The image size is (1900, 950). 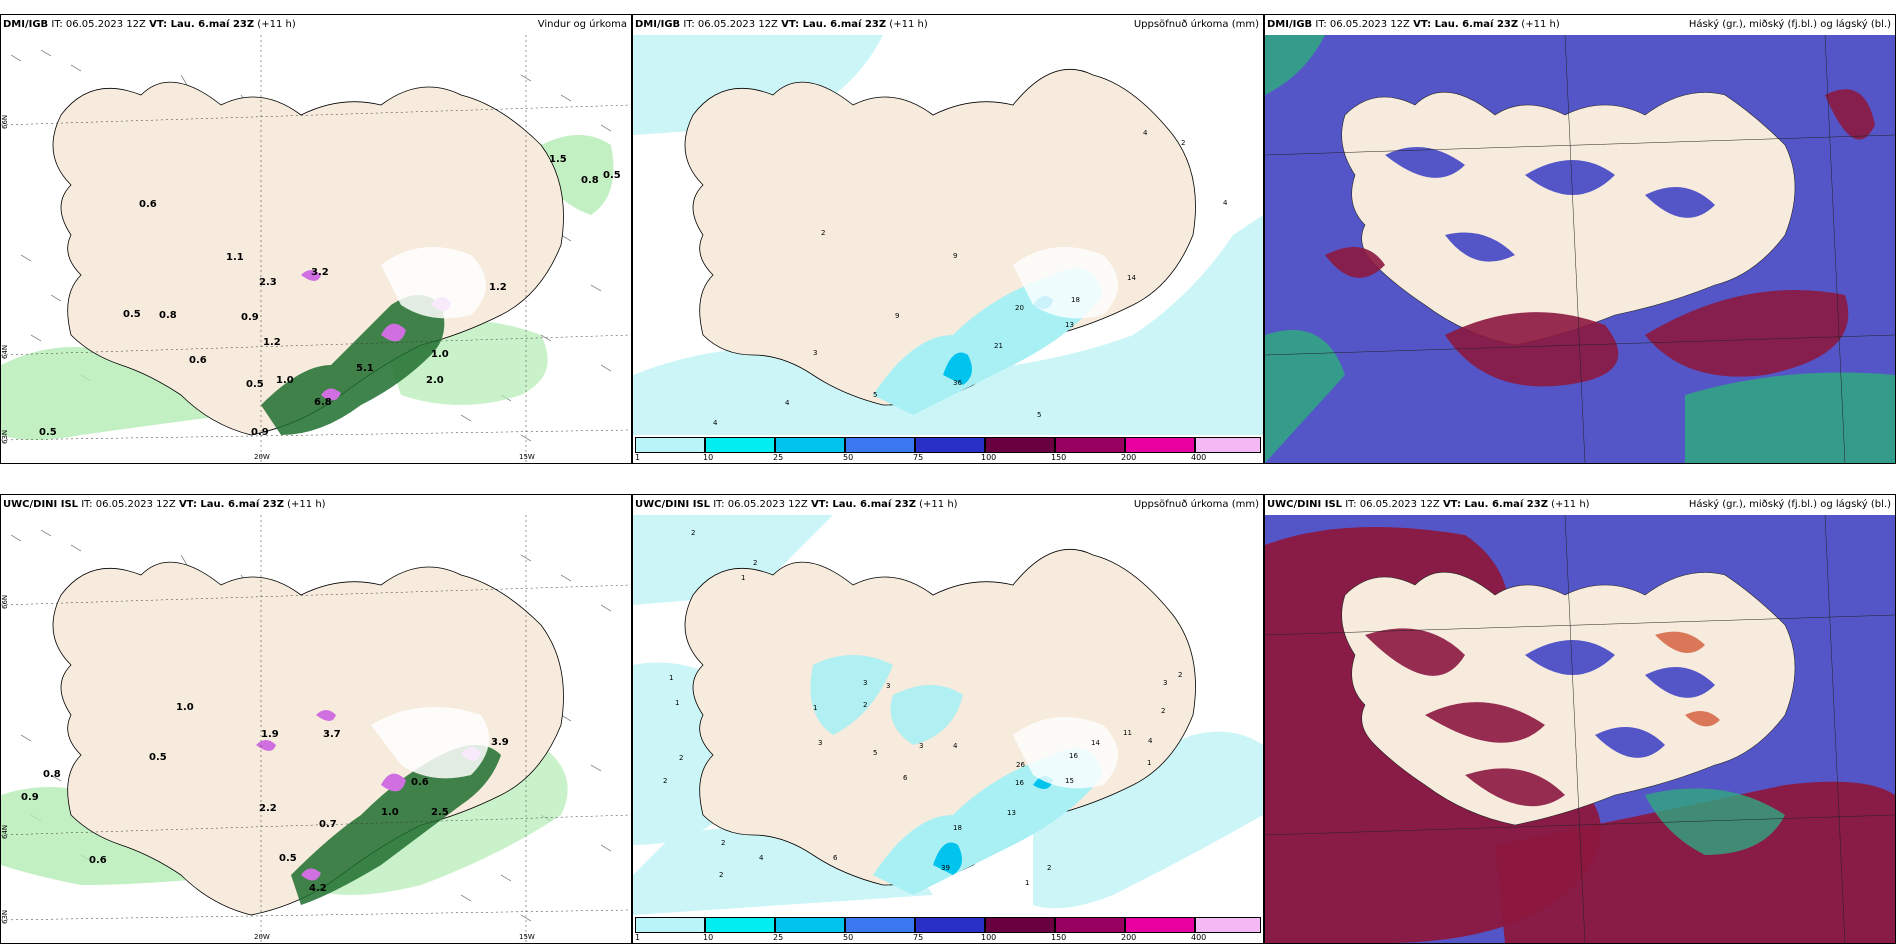 I want to click on lat-label: 66N, so click(x=5, y=602).